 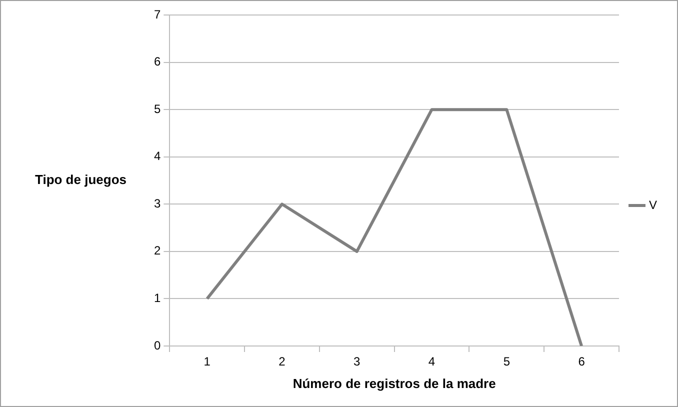 What do you see at coordinates (432, 361) in the screenshot?
I see `x-tick-label: 4` at bounding box center [432, 361].